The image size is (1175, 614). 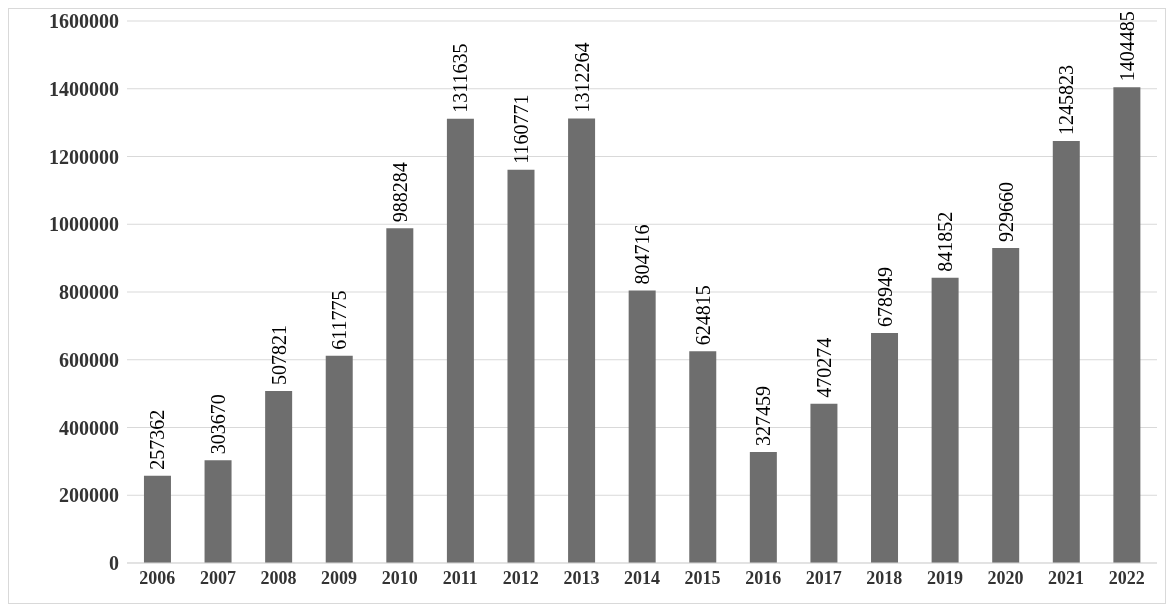 I want to click on y-tick-label: 1600000, so click(x=84, y=21).